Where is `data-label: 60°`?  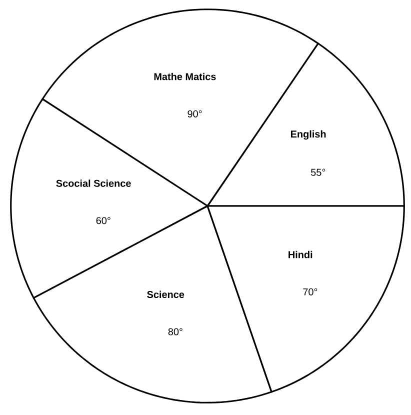
data-label: 60° is located at coordinates (103, 220).